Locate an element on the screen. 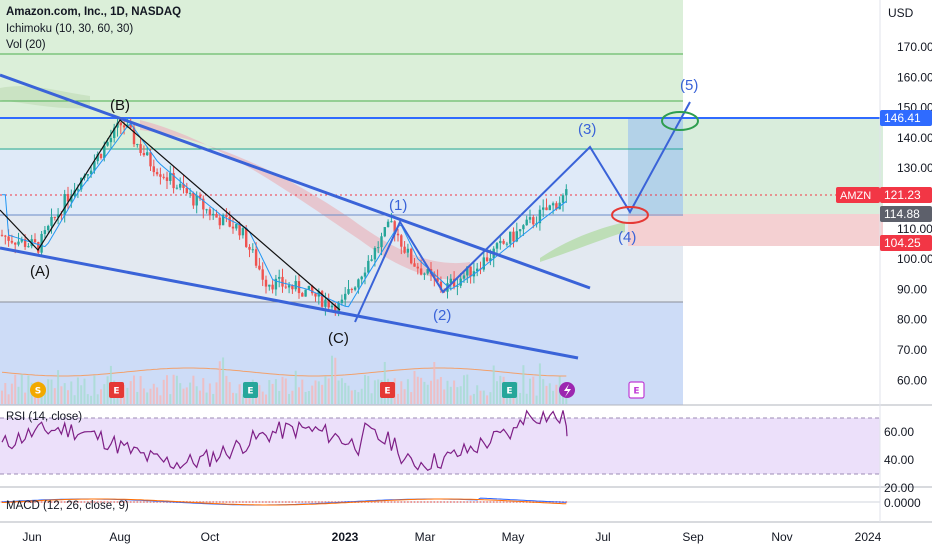 The image size is (932, 550). event-markers: S E E E E E is located at coordinates (337, 390).